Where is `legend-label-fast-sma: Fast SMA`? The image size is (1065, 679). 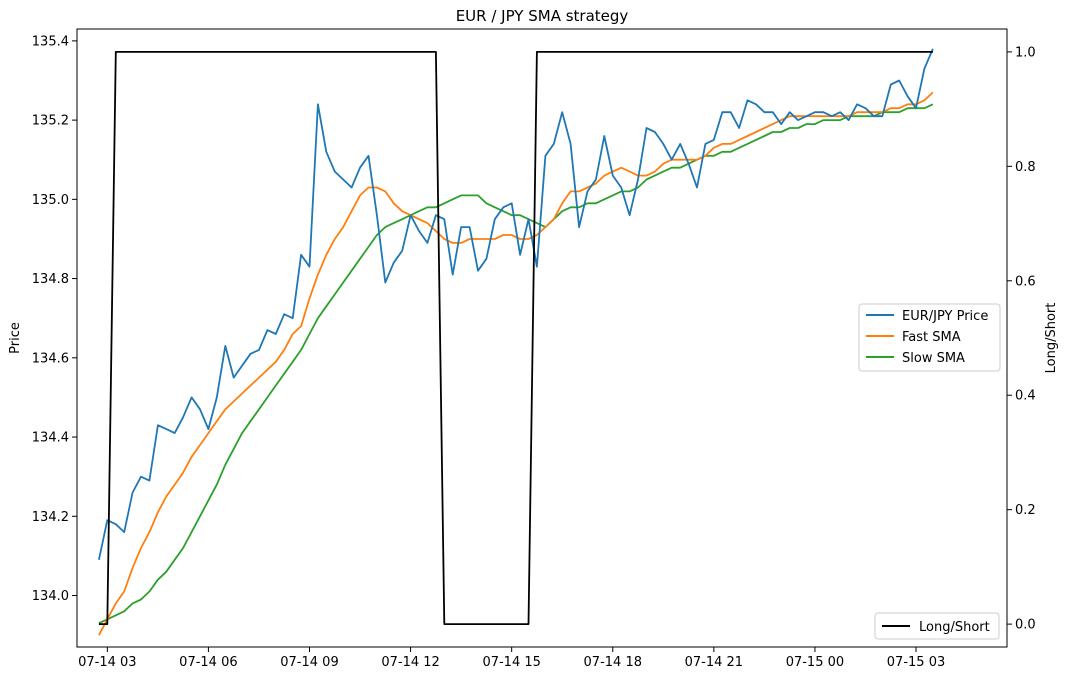 legend-label-fast-sma: Fast SMA is located at coordinates (931, 337).